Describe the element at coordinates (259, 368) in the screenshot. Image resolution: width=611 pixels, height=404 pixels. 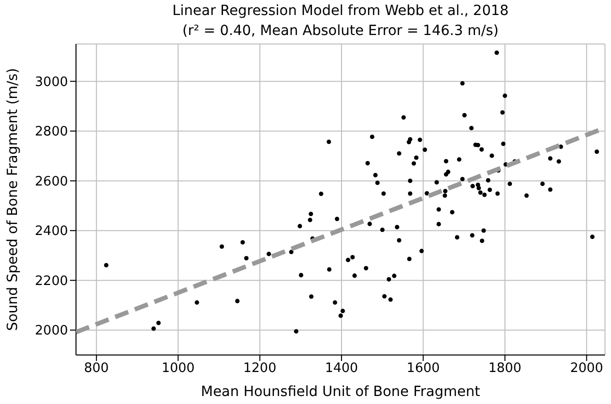
I see `x-tick-label: 1200` at that location.